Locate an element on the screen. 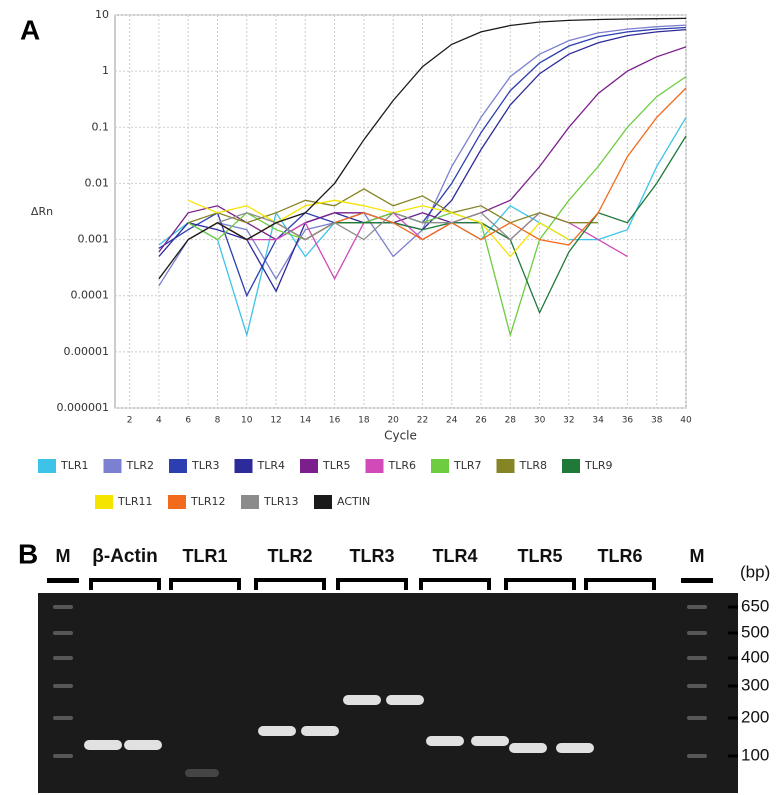 This screenshot has height=795, width=780. x-tick-label: 10 is located at coordinates (247, 421).